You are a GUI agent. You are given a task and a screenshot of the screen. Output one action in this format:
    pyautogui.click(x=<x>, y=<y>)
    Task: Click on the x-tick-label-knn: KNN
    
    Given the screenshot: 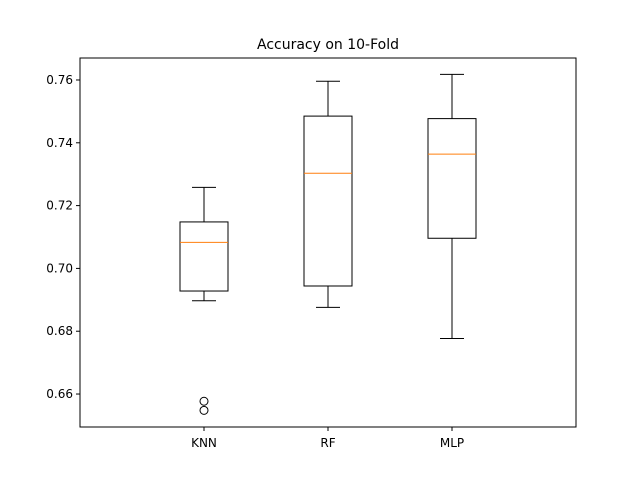 What is the action you would take?
    pyautogui.click(x=204, y=443)
    